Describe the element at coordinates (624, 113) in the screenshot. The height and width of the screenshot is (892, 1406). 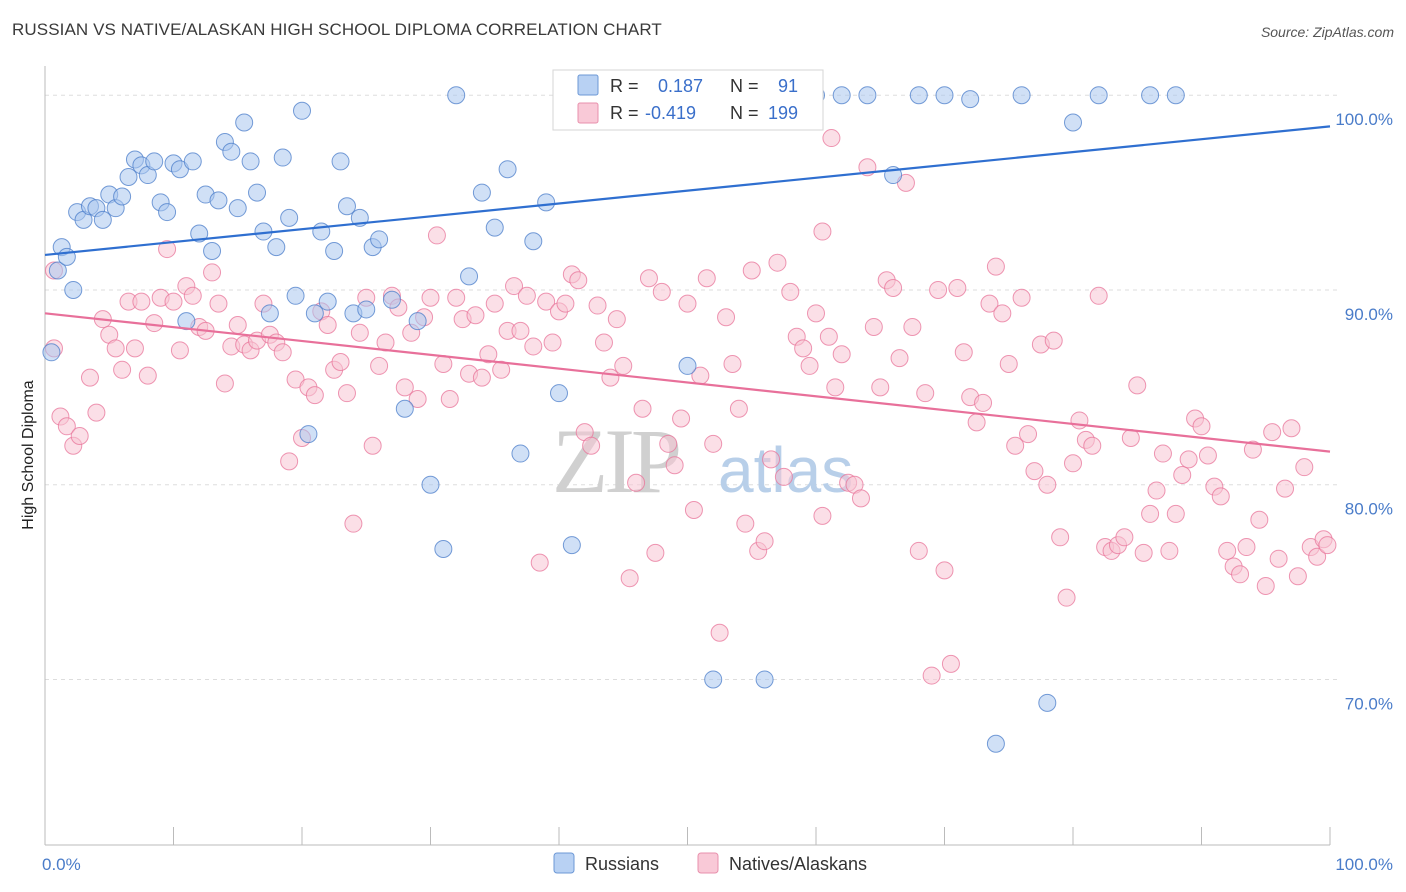
I see `legend-r-label: R =` at that location.